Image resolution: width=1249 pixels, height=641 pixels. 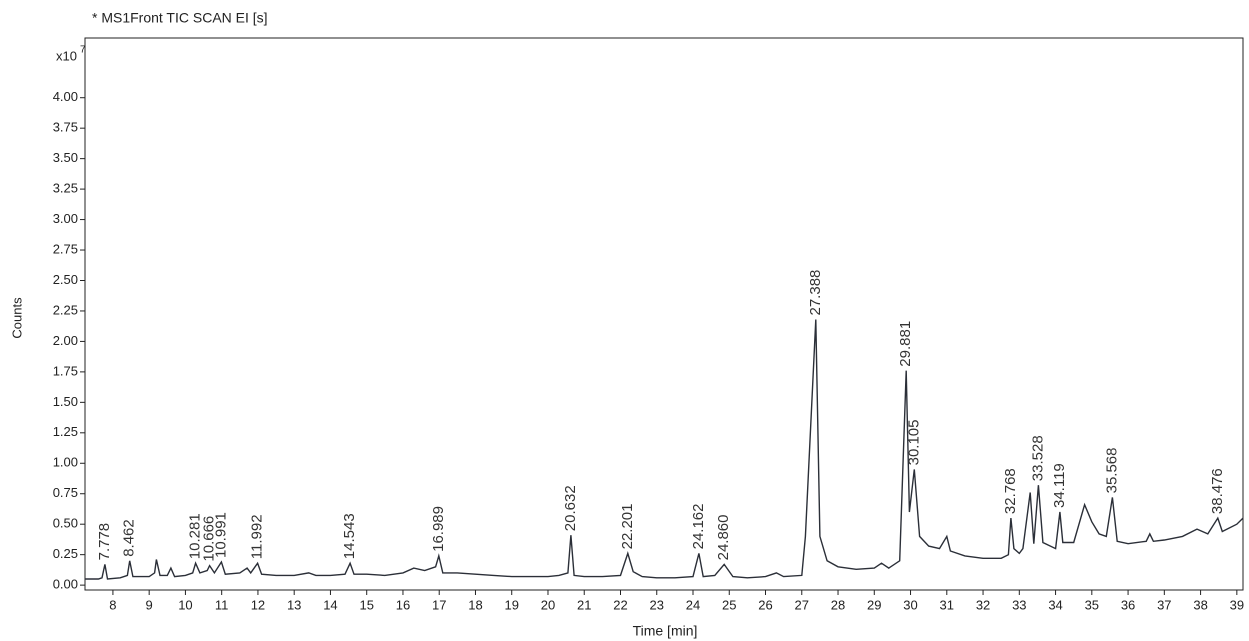 What do you see at coordinates (222, 604) in the screenshot?
I see `x-tick-label: 11` at bounding box center [222, 604].